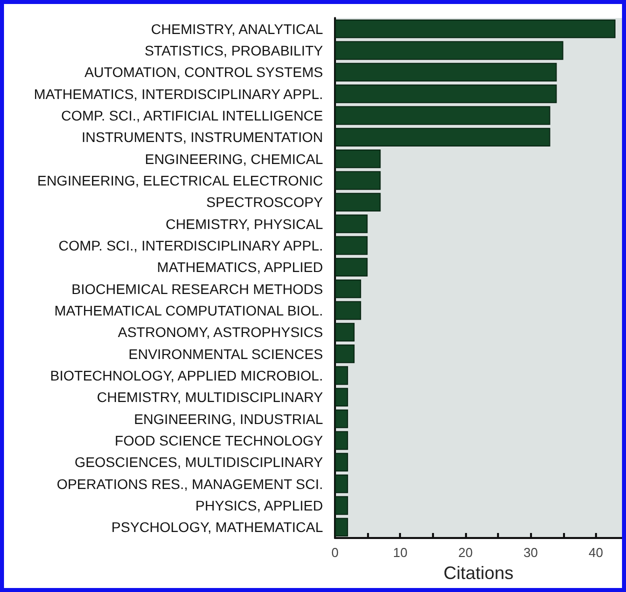  What do you see at coordinates (225, 354) in the screenshot?
I see `y-tick-label: ENVIRONMENTAL SCIENCES` at bounding box center [225, 354].